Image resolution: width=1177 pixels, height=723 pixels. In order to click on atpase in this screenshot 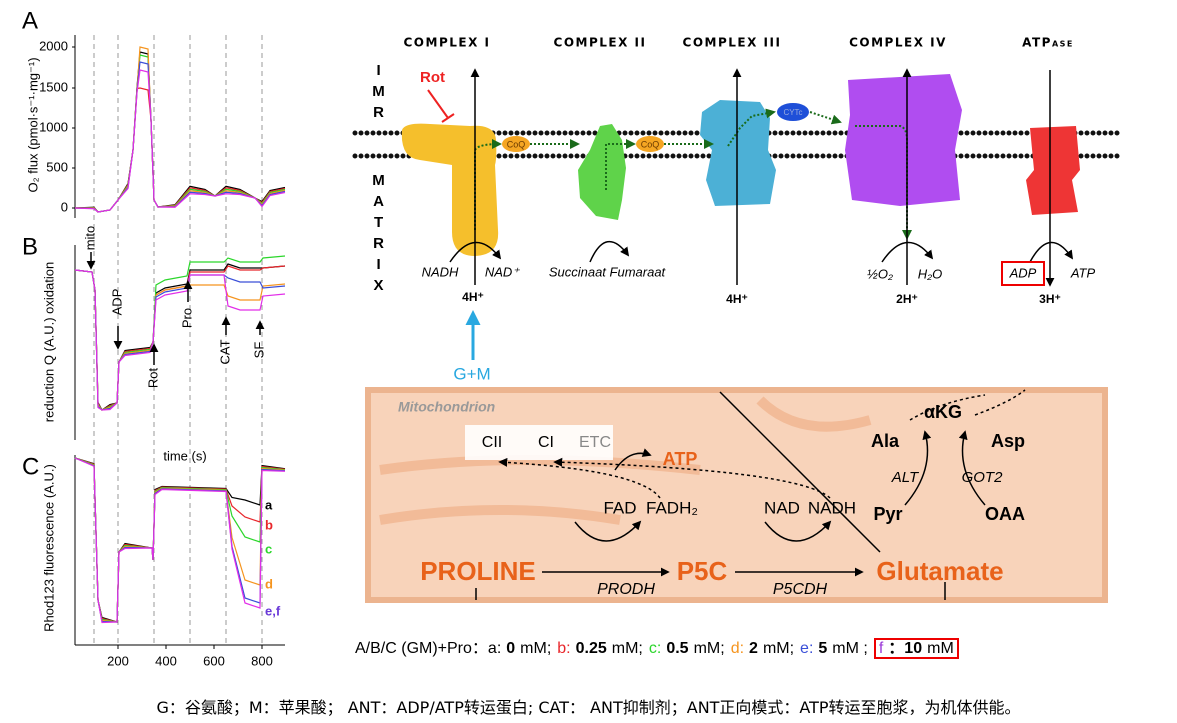, I will do `click(1053, 170)`.